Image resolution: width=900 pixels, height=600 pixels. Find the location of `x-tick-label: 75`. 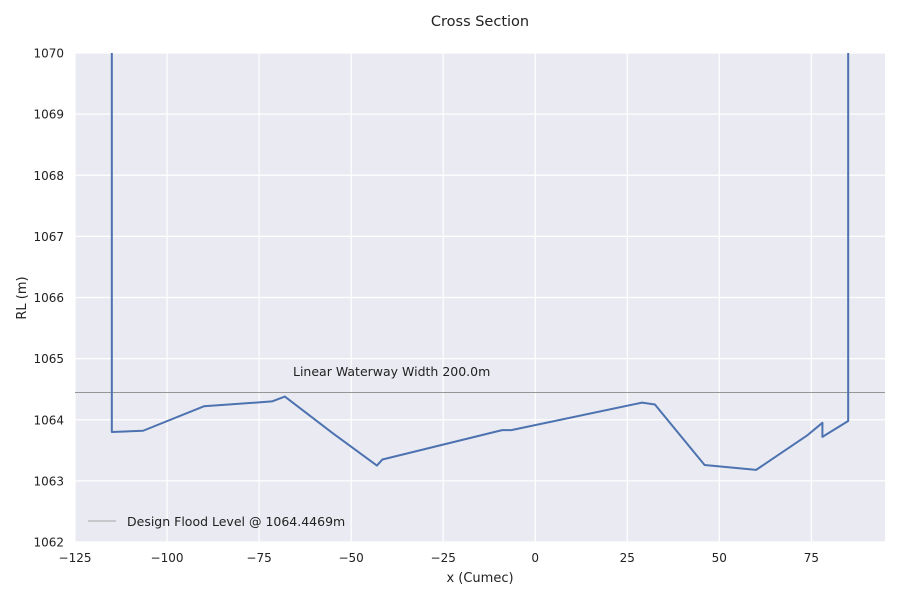

x-tick-label: 75 is located at coordinates (811, 558).